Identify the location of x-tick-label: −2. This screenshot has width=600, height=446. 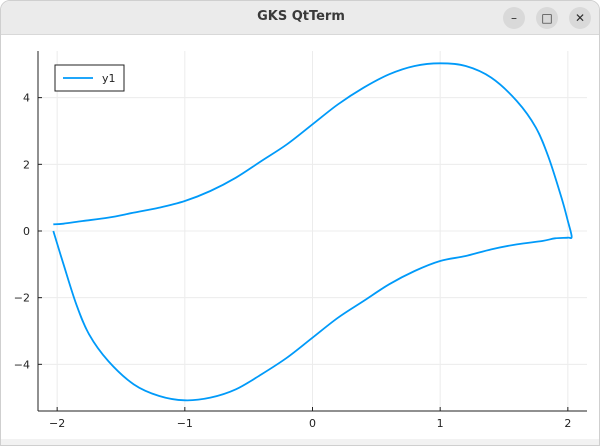
(57, 423).